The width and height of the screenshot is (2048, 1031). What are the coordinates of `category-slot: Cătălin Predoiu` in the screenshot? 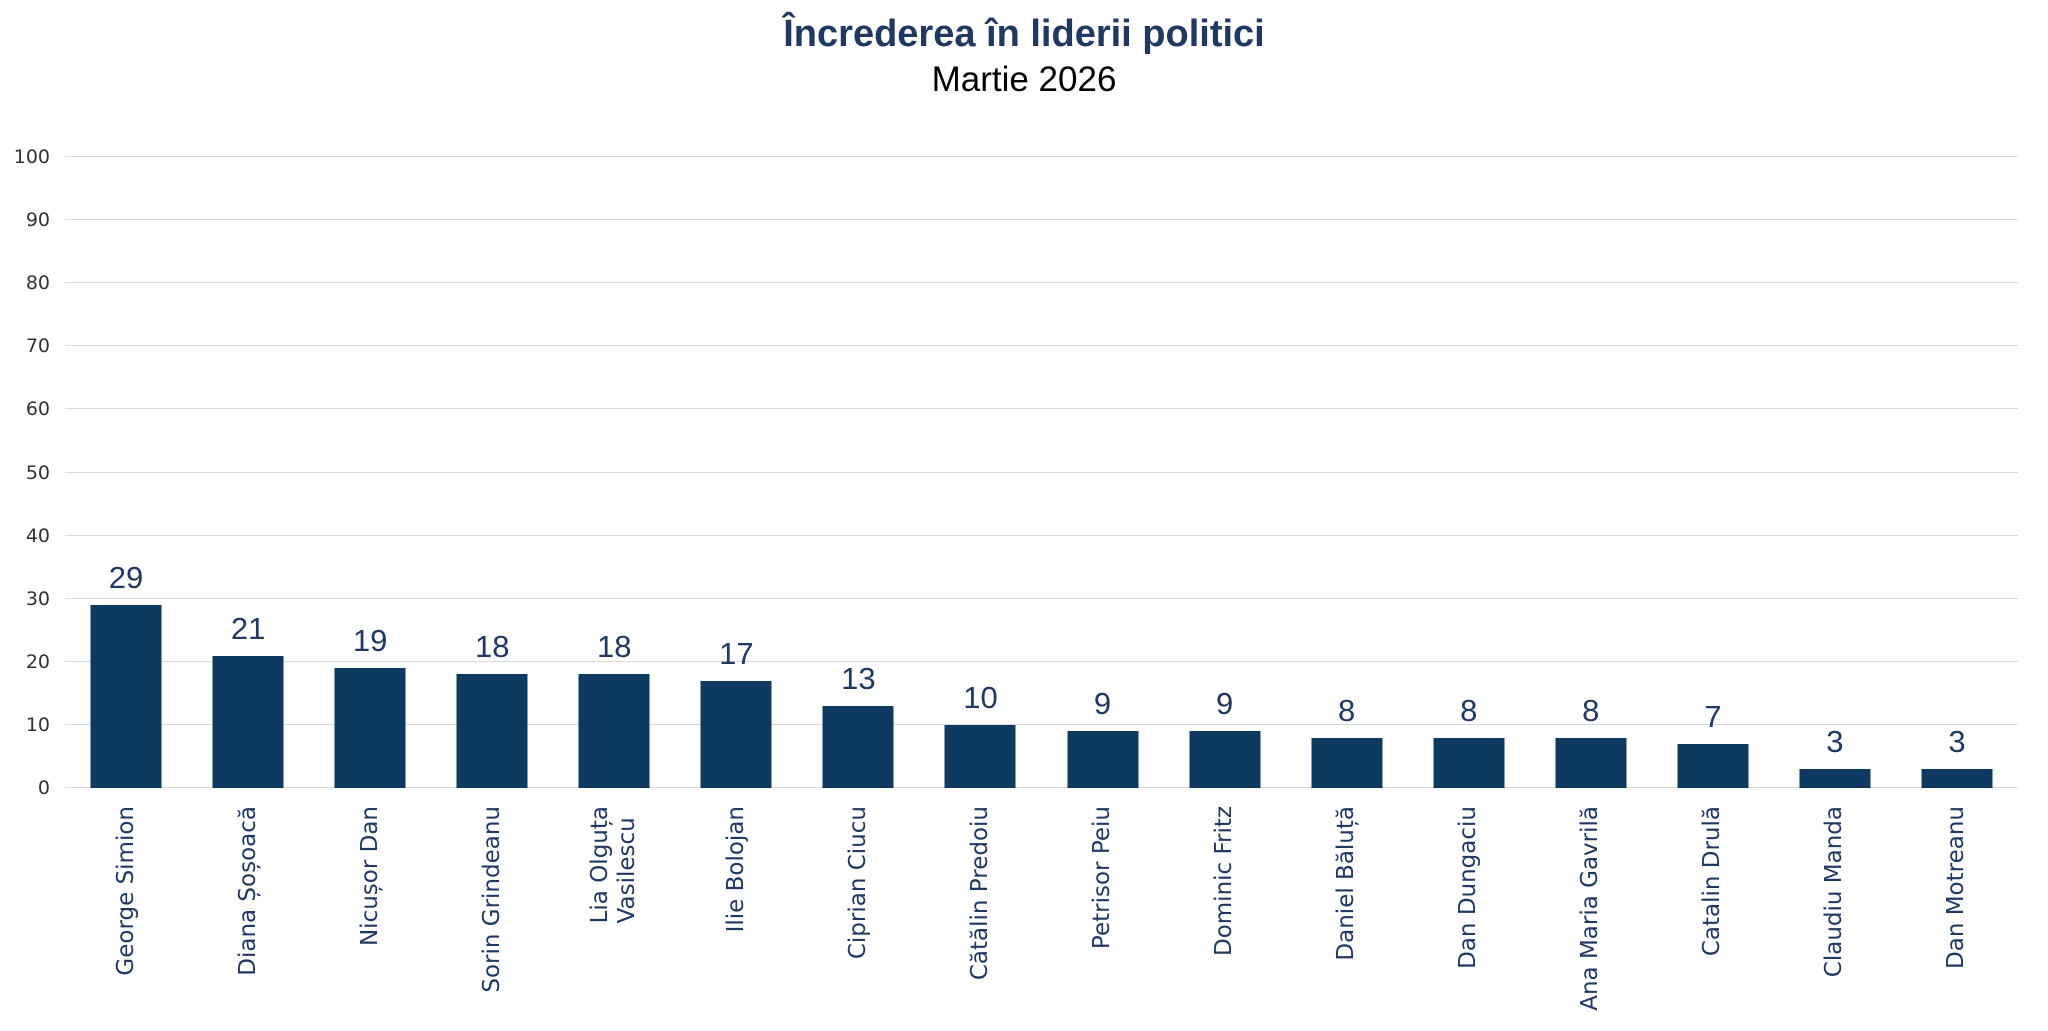 It's located at (980, 893).